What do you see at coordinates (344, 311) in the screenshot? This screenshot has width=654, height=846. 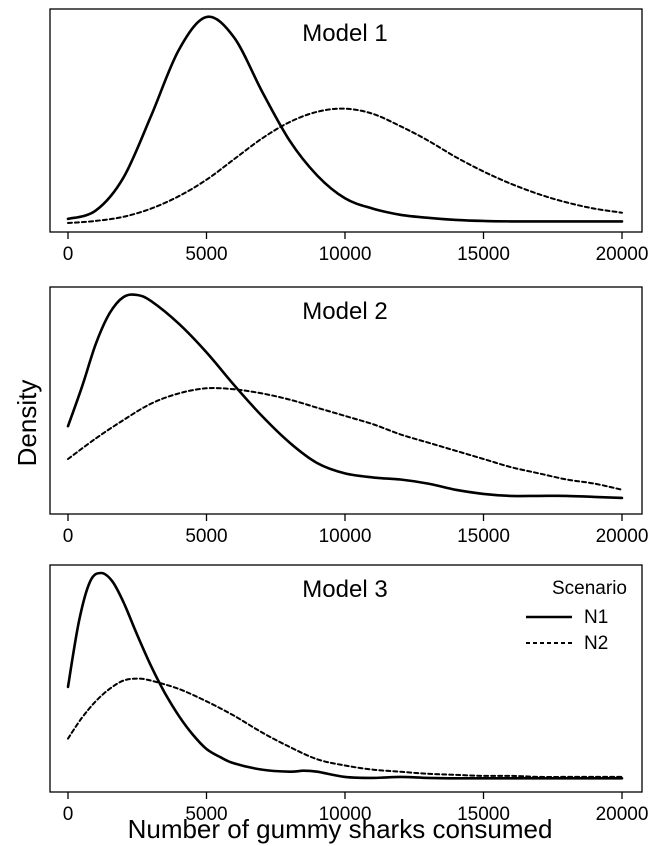 I see `panel-title: Model 2` at bounding box center [344, 311].